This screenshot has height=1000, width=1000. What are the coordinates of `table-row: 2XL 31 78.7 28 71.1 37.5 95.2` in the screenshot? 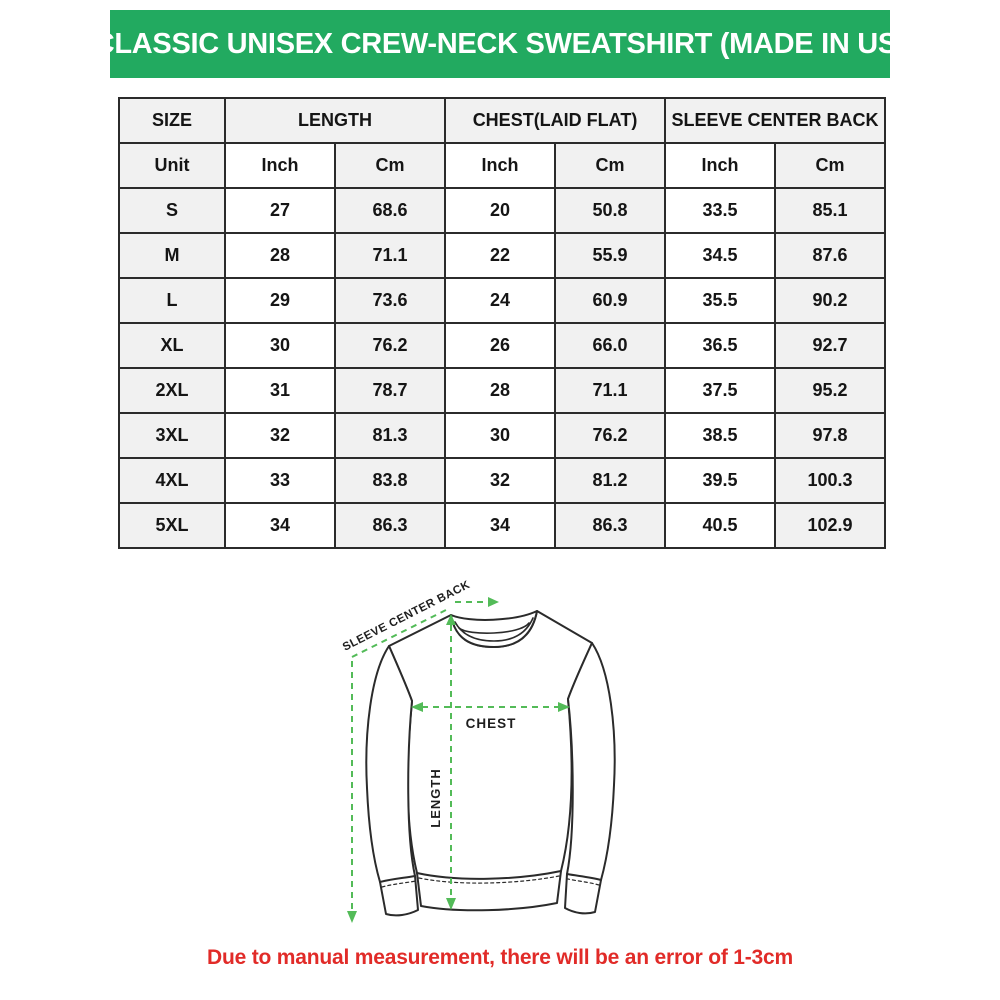 It's located at (502, 390).